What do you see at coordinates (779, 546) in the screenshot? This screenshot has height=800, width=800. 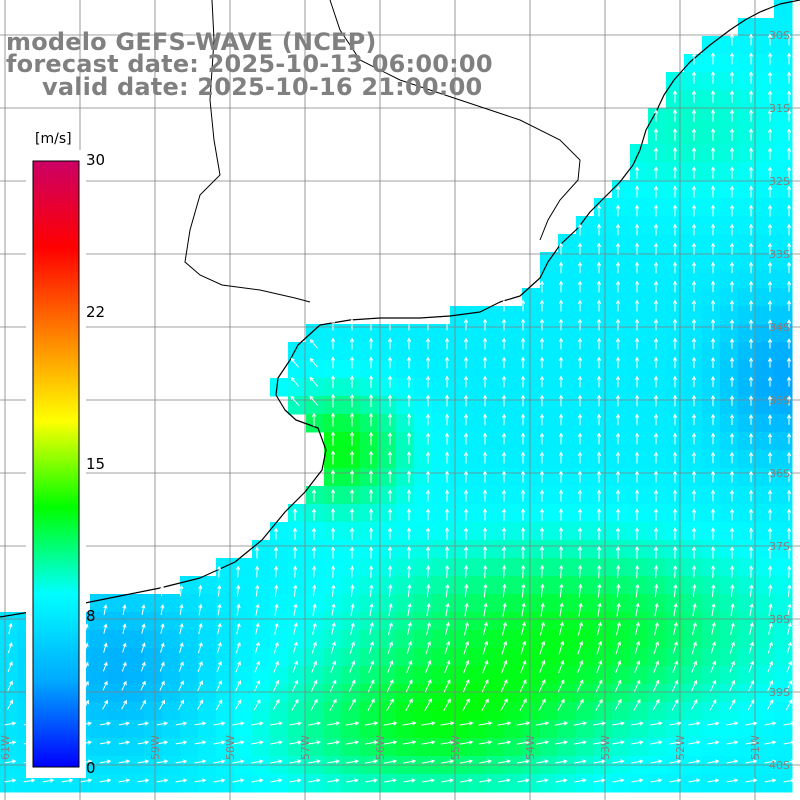 I see `latitude-label: 37S` at bounding box center [779, 546].